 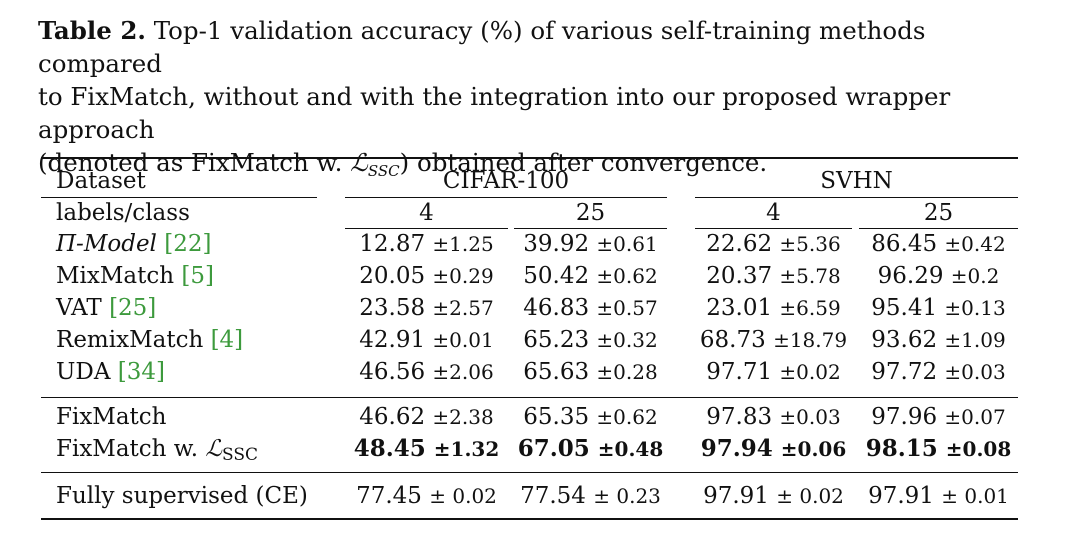 I want to click on cell-value: 95.41, so click(x=908, y=308).